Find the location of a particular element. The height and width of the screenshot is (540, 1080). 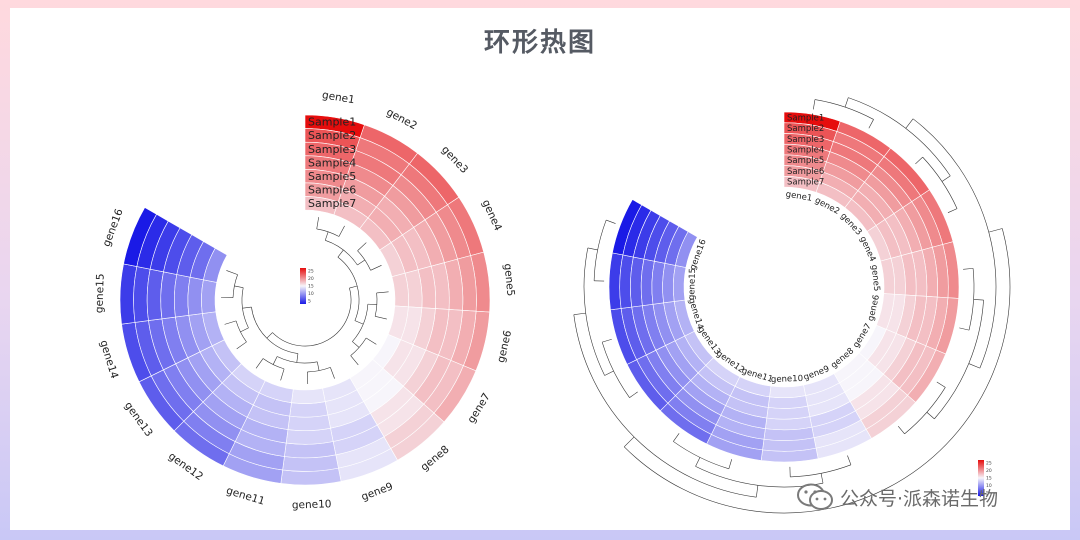

sample-label: Sample5 is located at coordinates (332, 176).